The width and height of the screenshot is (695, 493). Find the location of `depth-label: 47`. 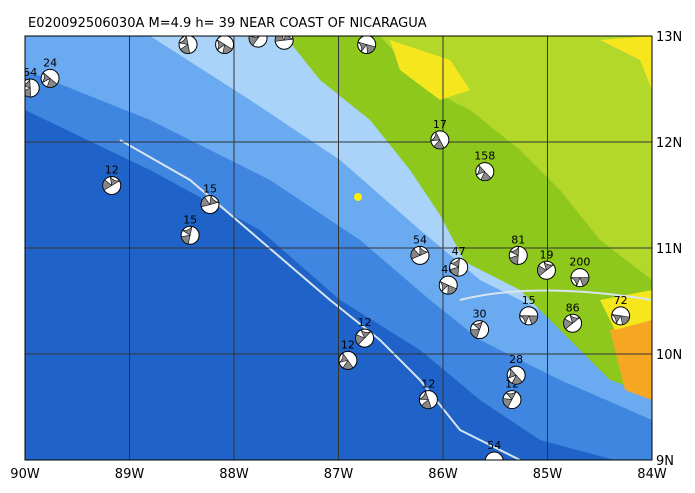

depth-label: 47 is located at coordinates (459, 251).